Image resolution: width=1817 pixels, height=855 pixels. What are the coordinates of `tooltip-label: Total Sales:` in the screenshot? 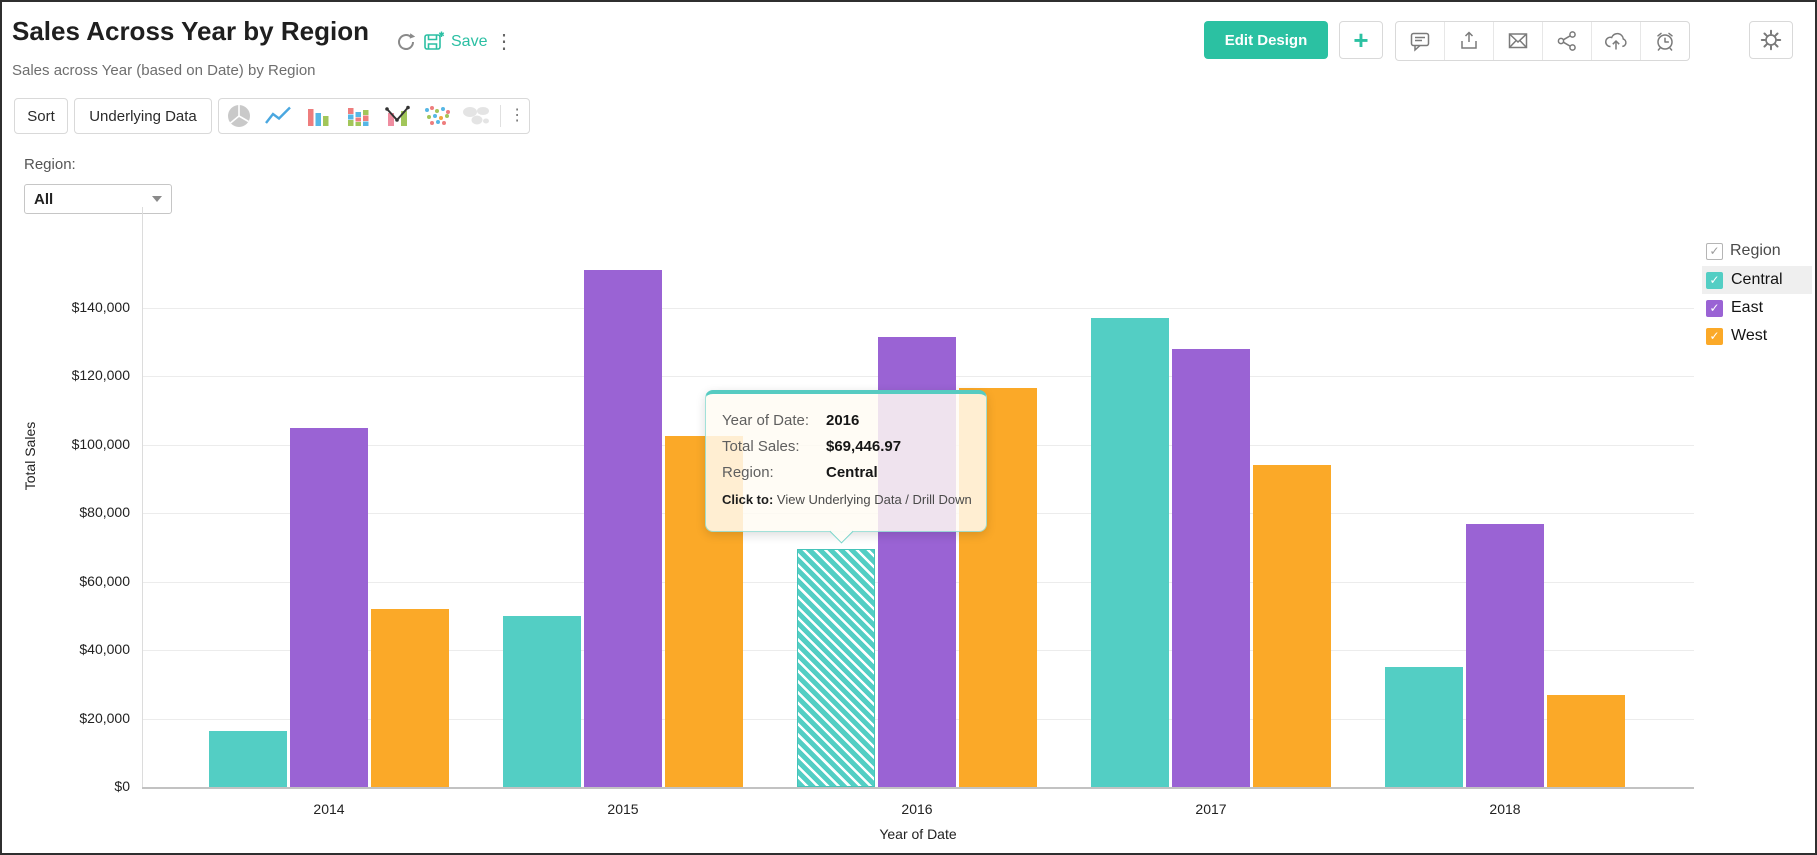 It's located at (761, 446).